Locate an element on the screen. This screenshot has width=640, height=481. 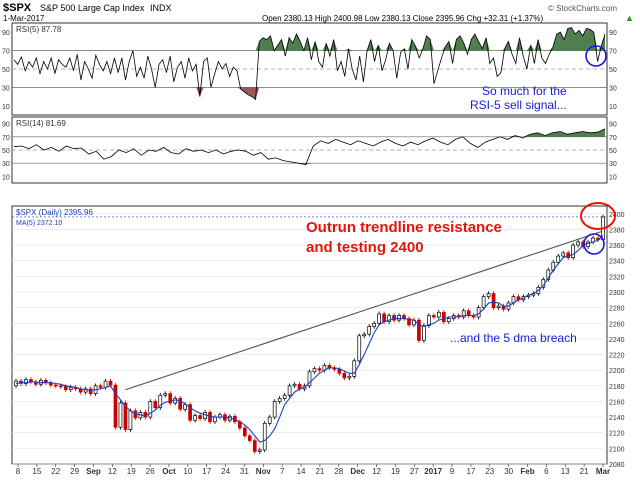
x-axis-label: 30 is located at coordinates (508, 471).